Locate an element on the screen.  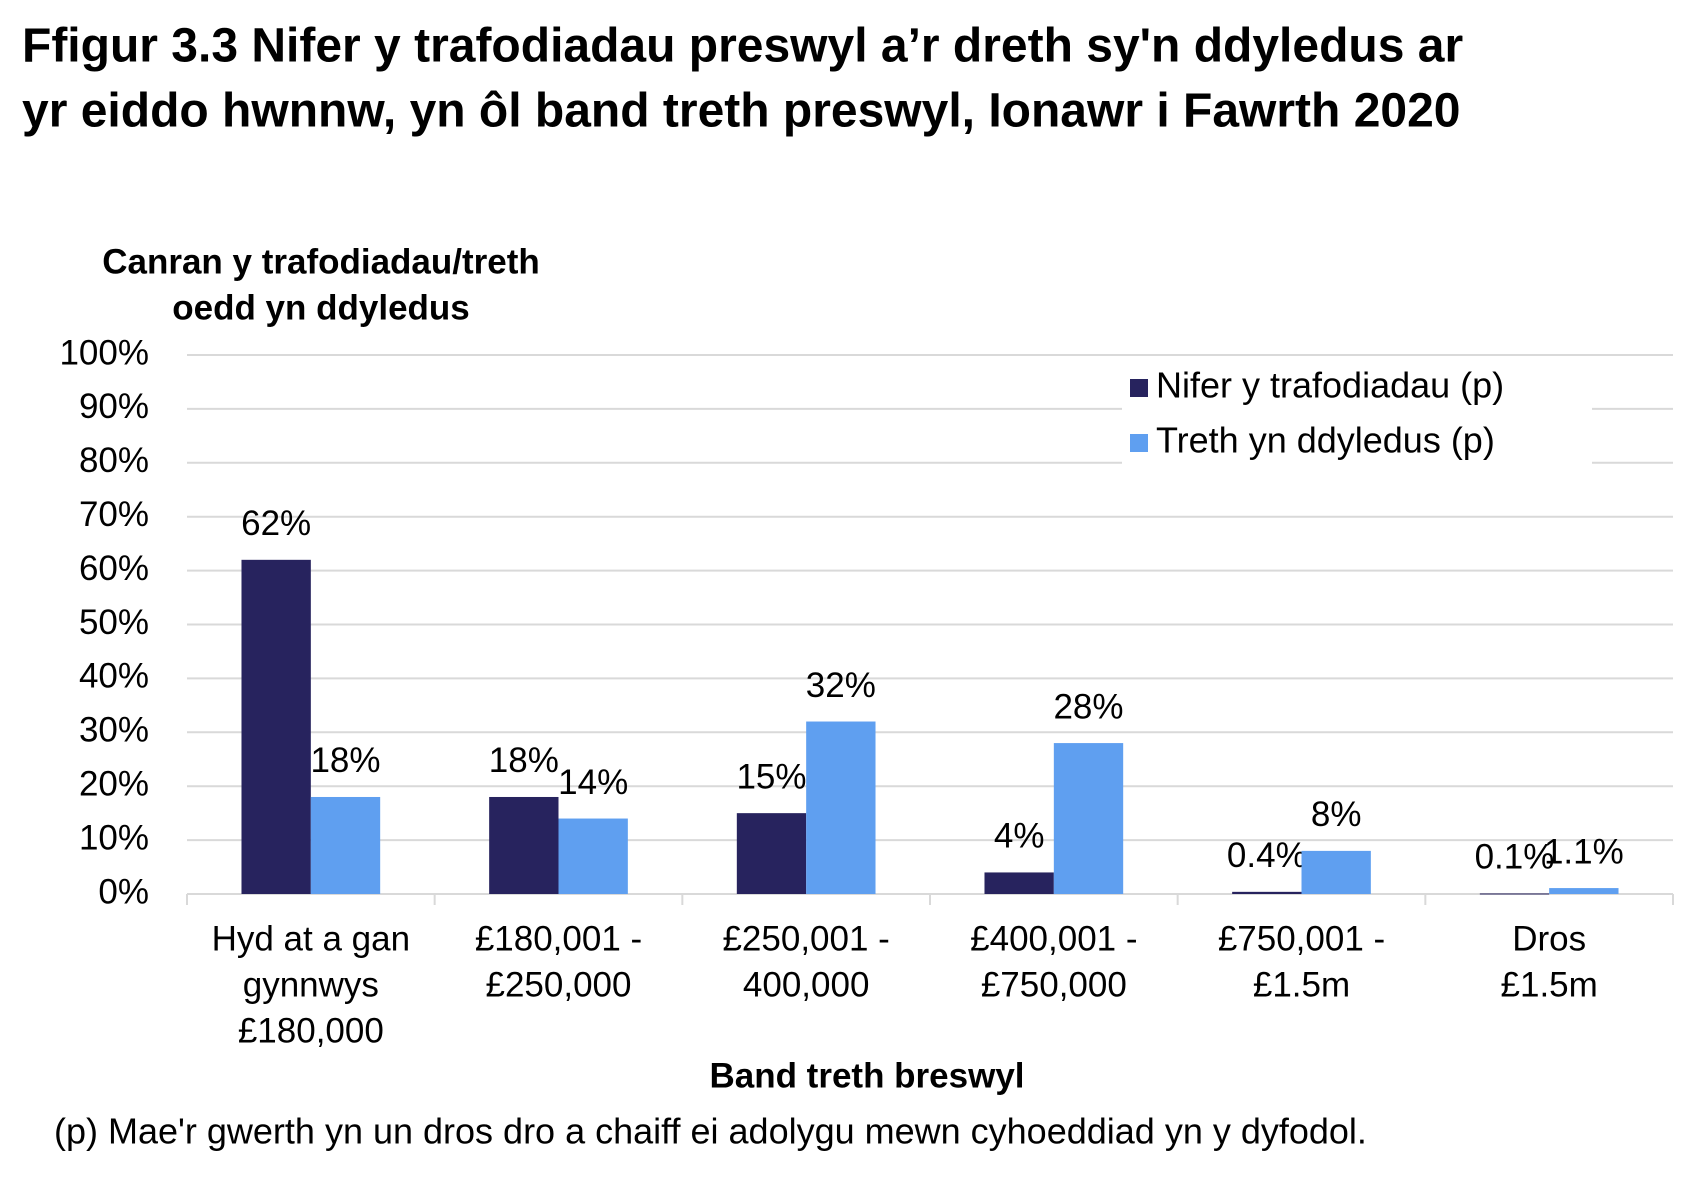
data-label: 62% is located at coordinates (276, 523).